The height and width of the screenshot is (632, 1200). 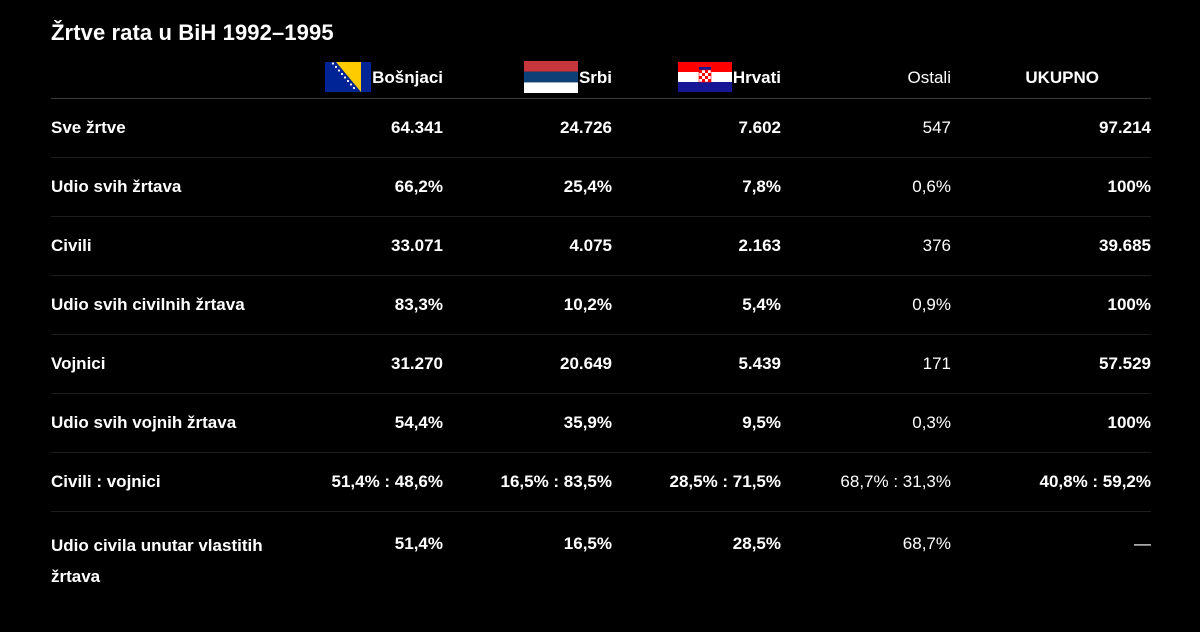 What do you see at coordinates (527, 482) in the screenshot?
I see `cell-srbi: 16,5% : 83,5%` at bounding box center [527, 482].